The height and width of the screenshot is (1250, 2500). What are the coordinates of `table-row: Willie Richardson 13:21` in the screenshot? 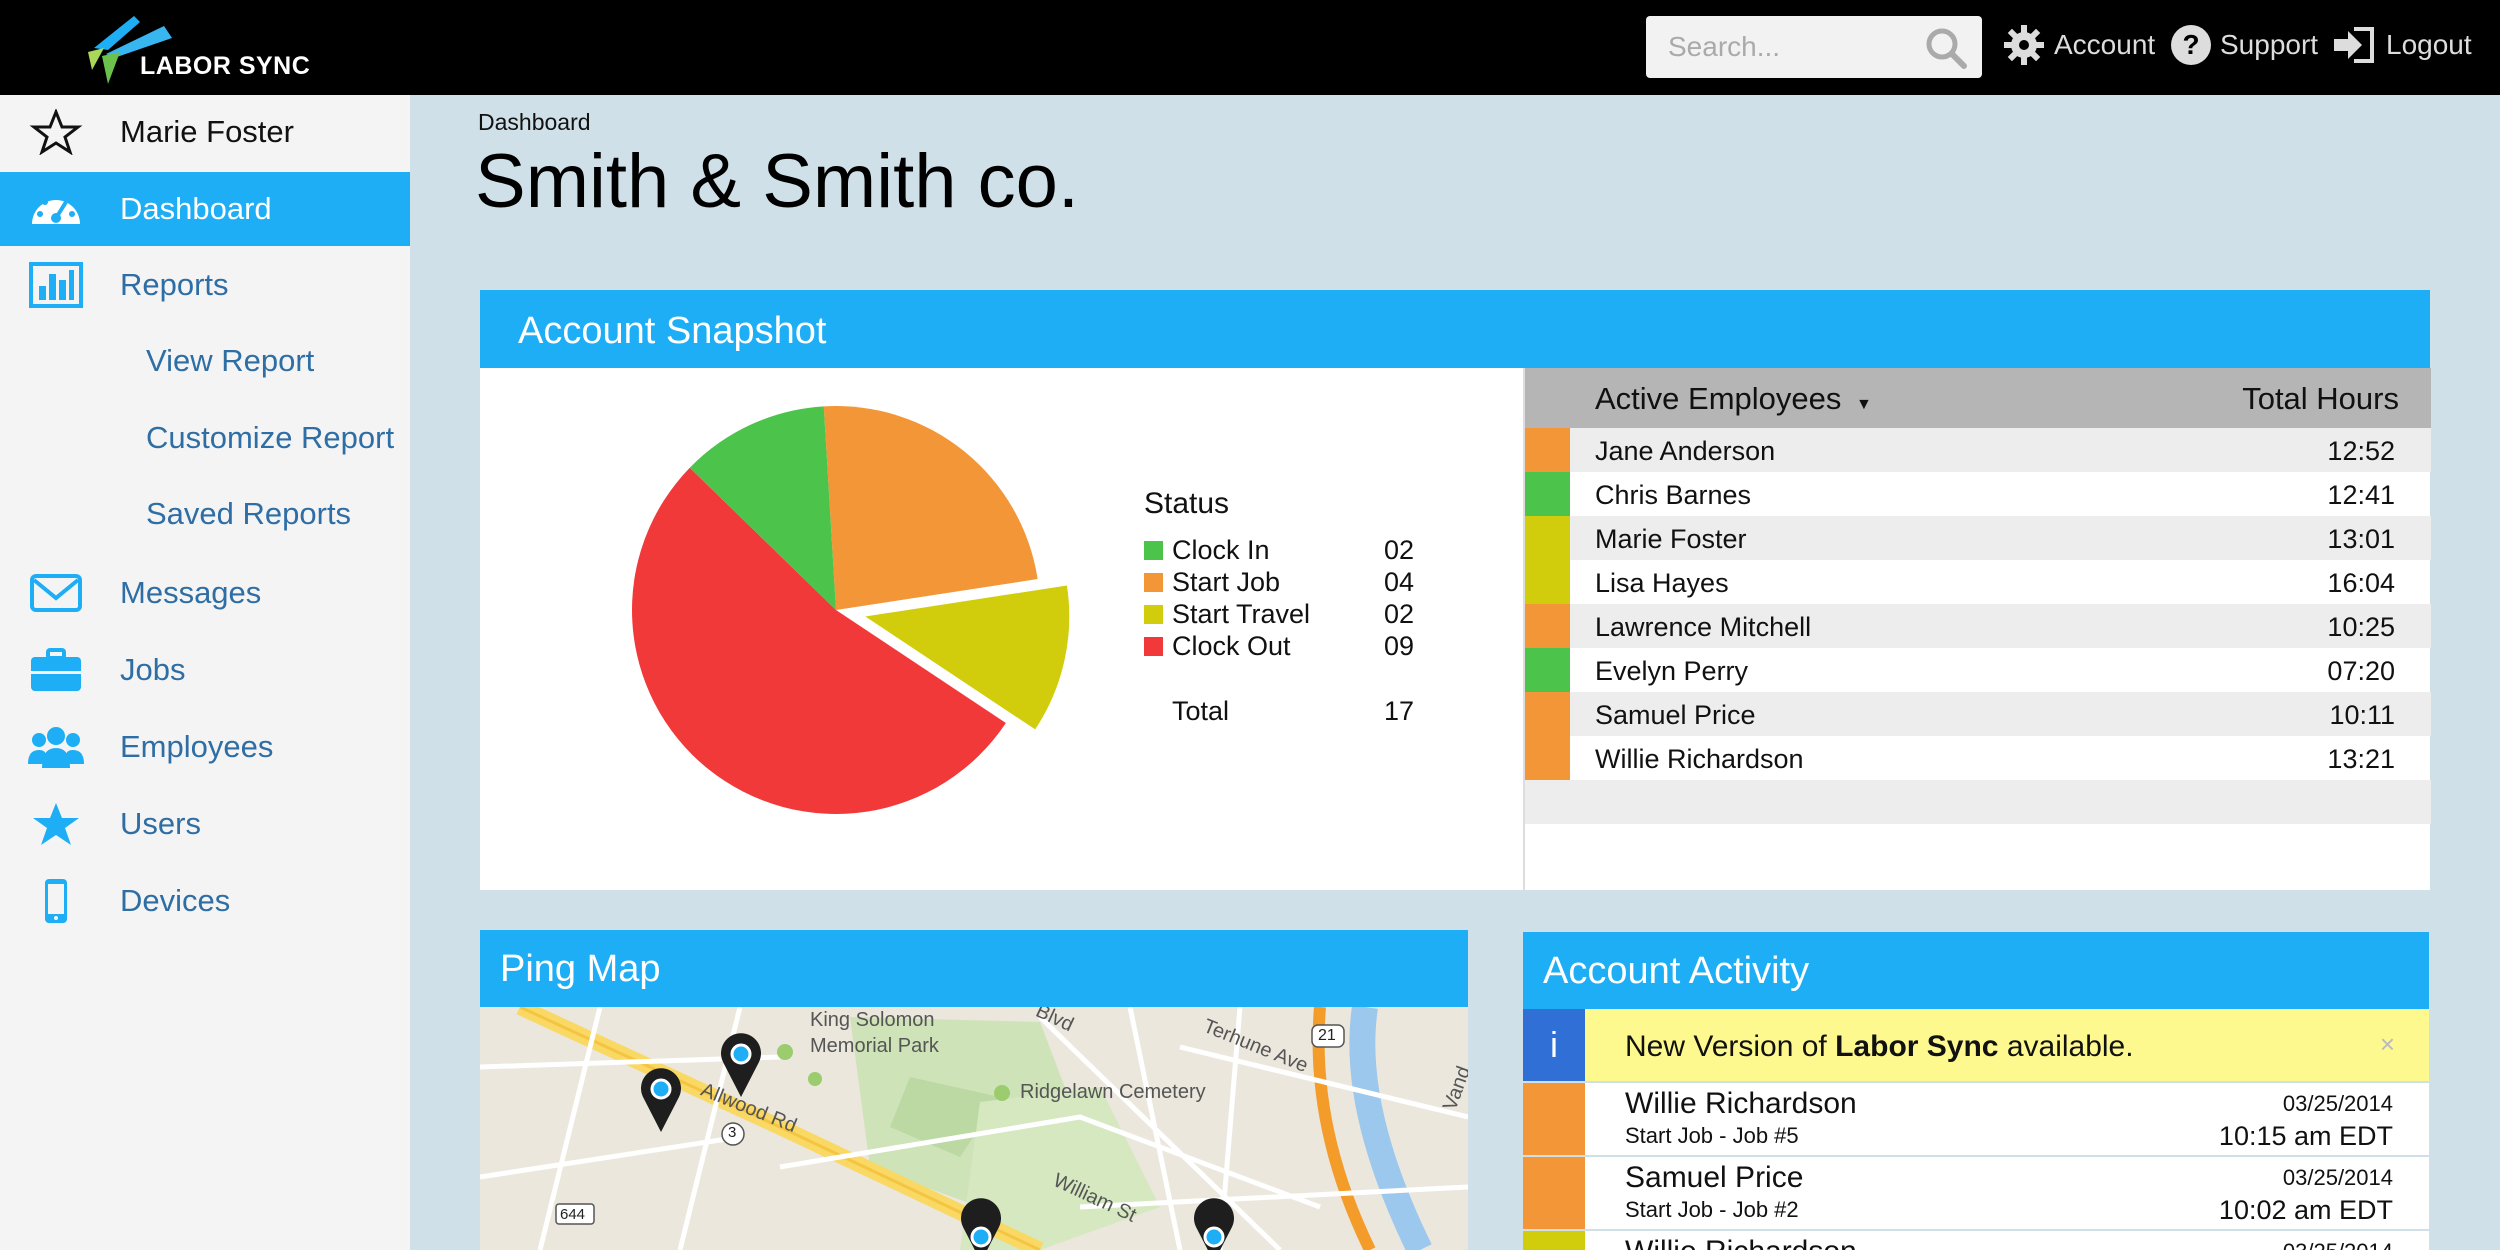 It's located at (1978, 758).